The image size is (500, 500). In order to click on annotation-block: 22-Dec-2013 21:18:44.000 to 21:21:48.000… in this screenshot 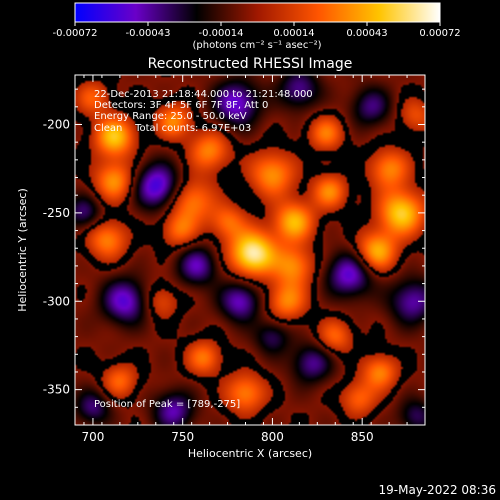, I will do `click(203, 111)`.